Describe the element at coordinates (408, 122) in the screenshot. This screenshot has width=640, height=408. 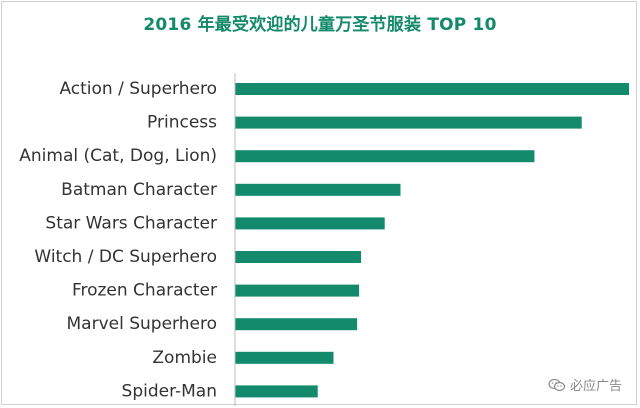
I see `bar-princess` at that location.